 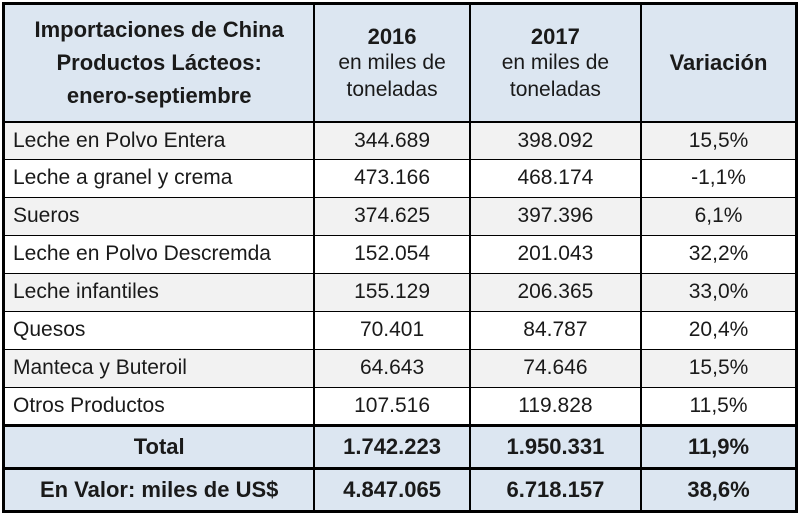 I want to click on unit-2017-line1: en miles de, so click(x=555, y=63).